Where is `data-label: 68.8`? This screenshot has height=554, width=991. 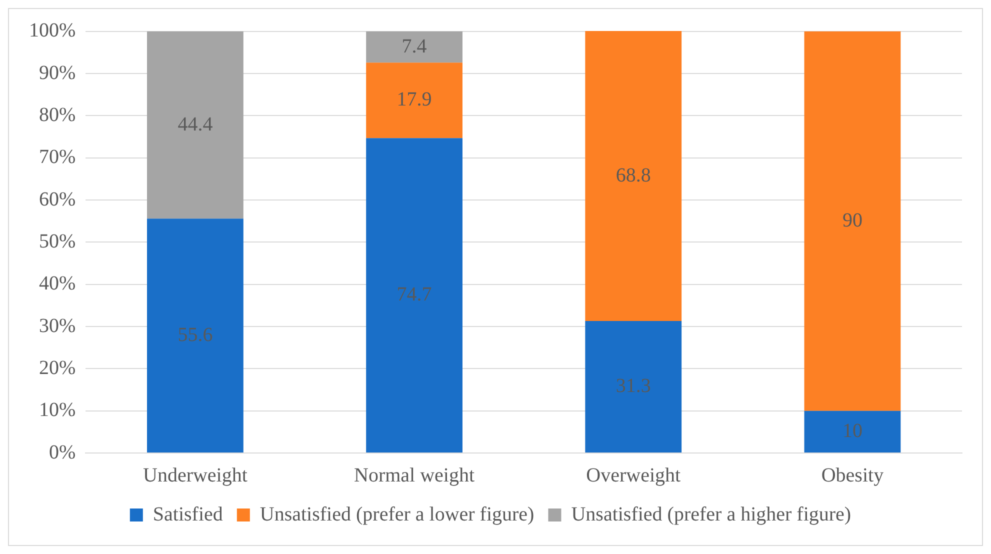 data-label: 68.8 is located at coordinates (633, 175).